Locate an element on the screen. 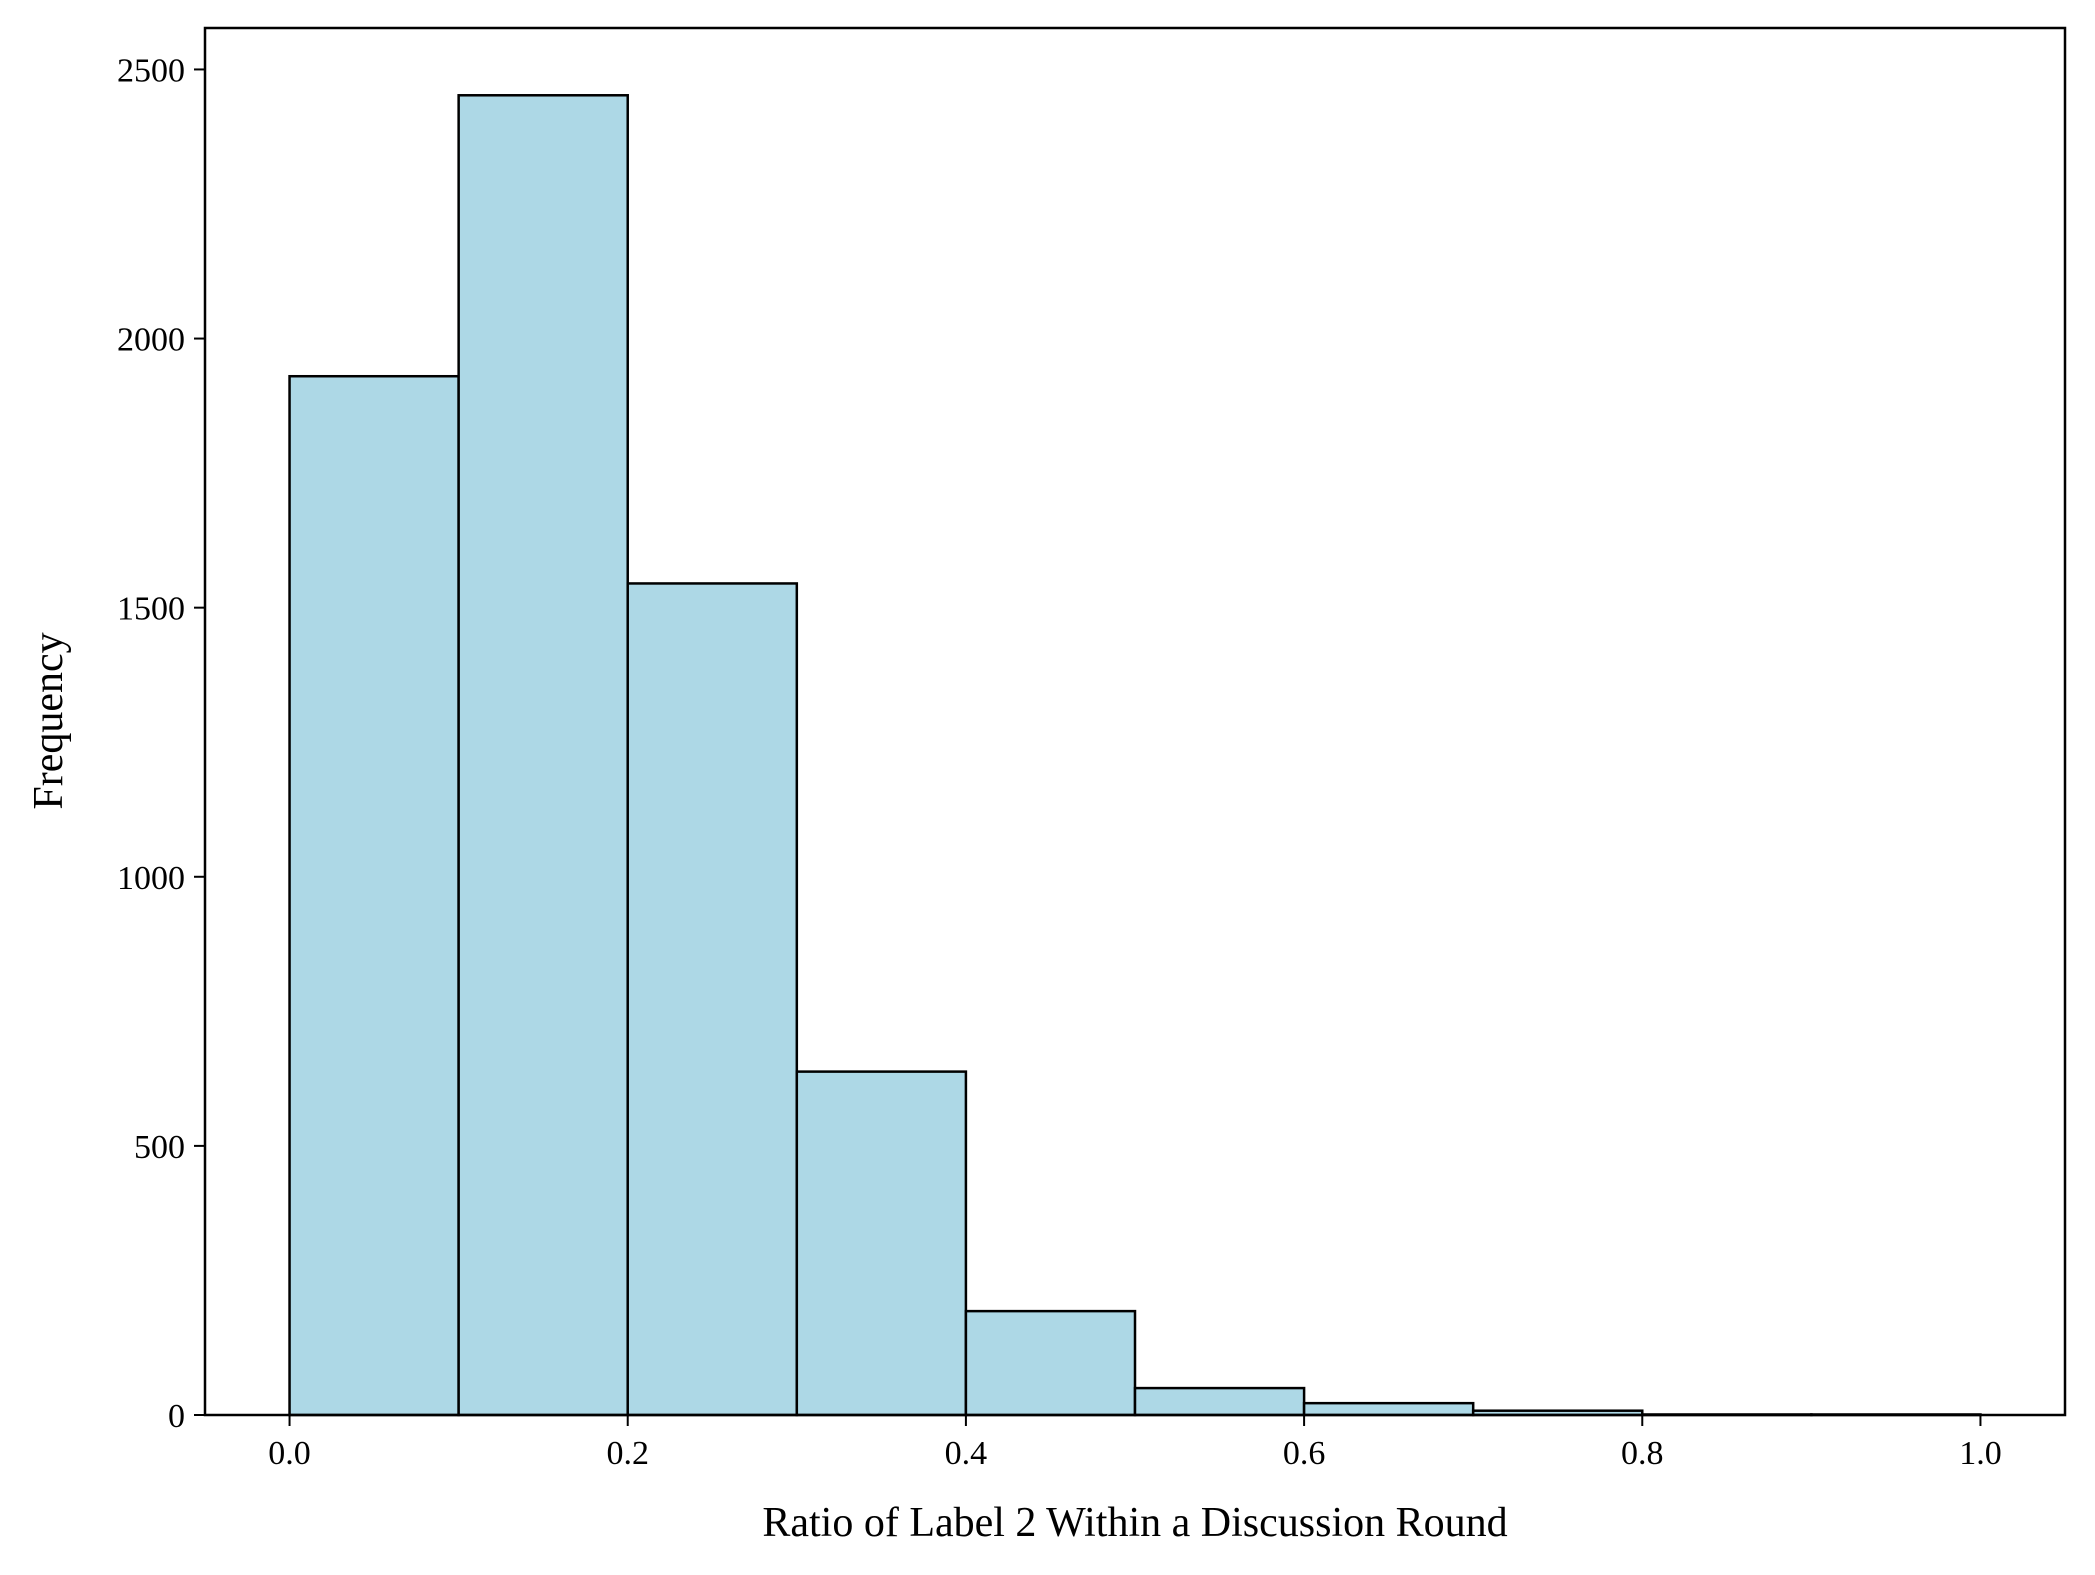  x-tick-label: 1.0 is located at coordinates (1980, 1453).